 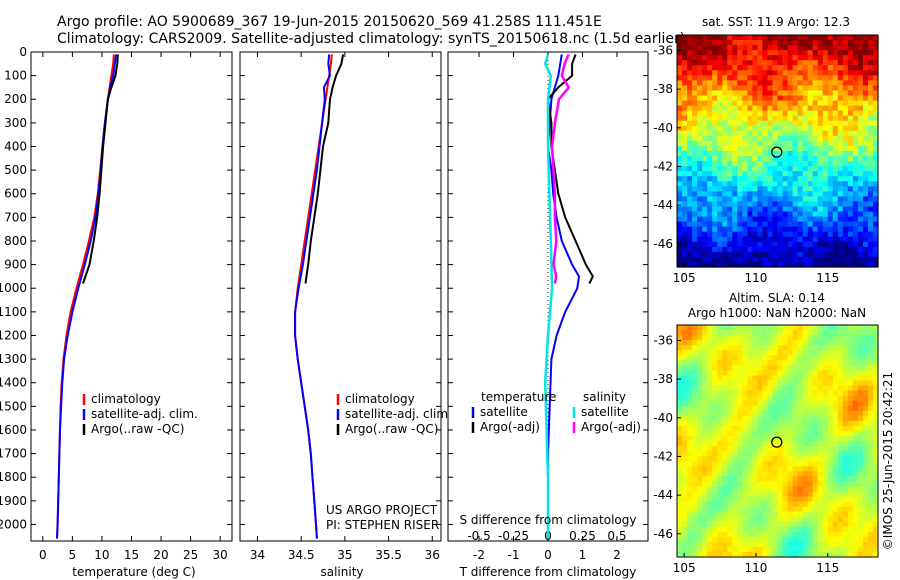 I want to click on x-tick-label: 15, so click(x=131, y=555).